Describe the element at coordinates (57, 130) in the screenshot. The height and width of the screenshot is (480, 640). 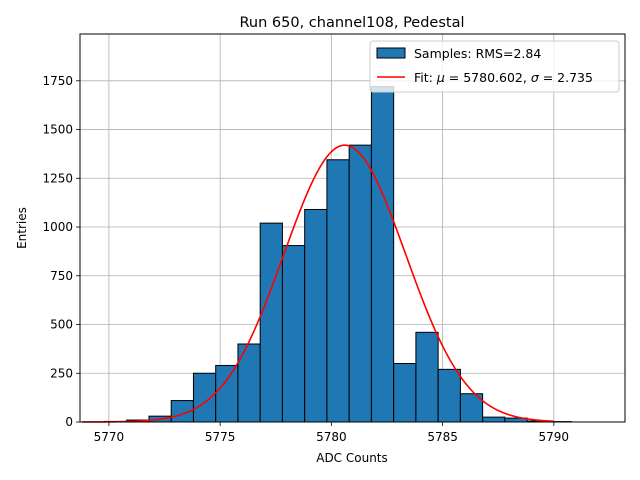
I see `y-tick-label: 1500` at that location.